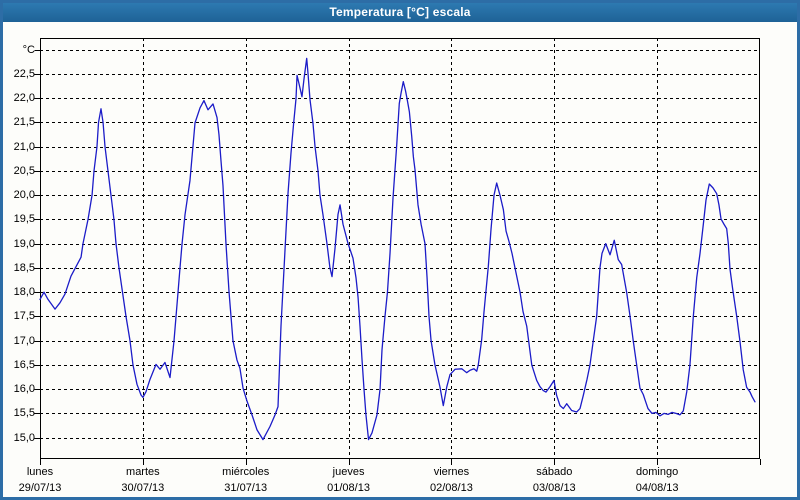 This screenshot has width=800, height=500. What do you see at coordinates (24, 413) in the screenshot?
I see `y-tick-label: 15,5` at bounding box center [24, 413].